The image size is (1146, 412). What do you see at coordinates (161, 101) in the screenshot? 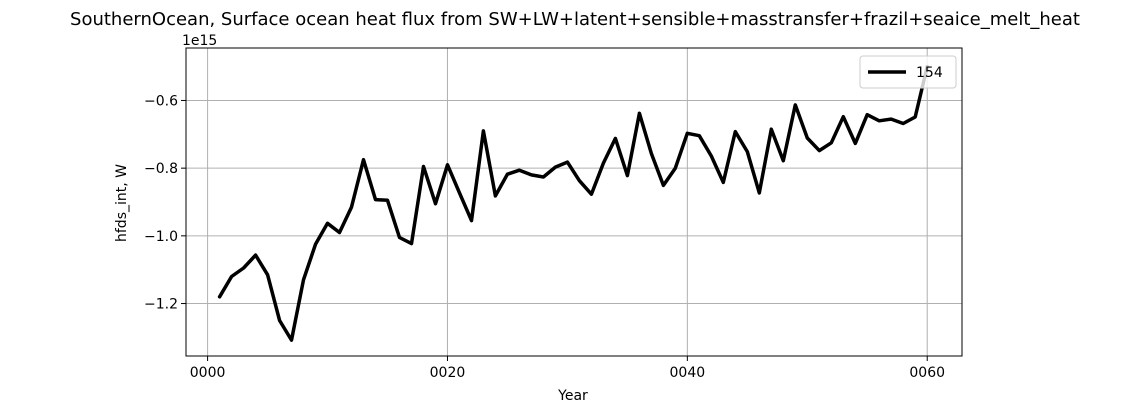
I see `y-tick-label: −0.6` at bounding box center [161, 101].